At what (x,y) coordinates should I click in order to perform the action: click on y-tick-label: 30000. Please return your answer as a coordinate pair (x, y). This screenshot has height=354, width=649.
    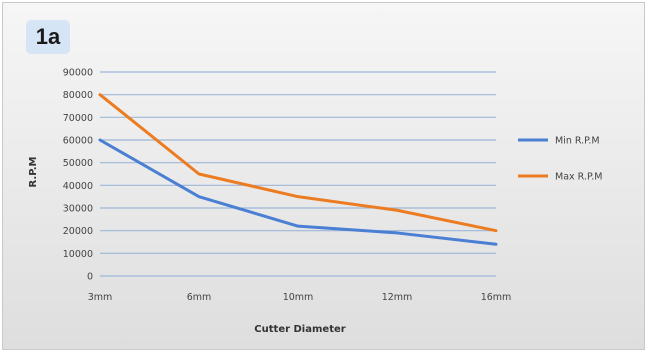
    Looking at the image, I should click on (78, 209).